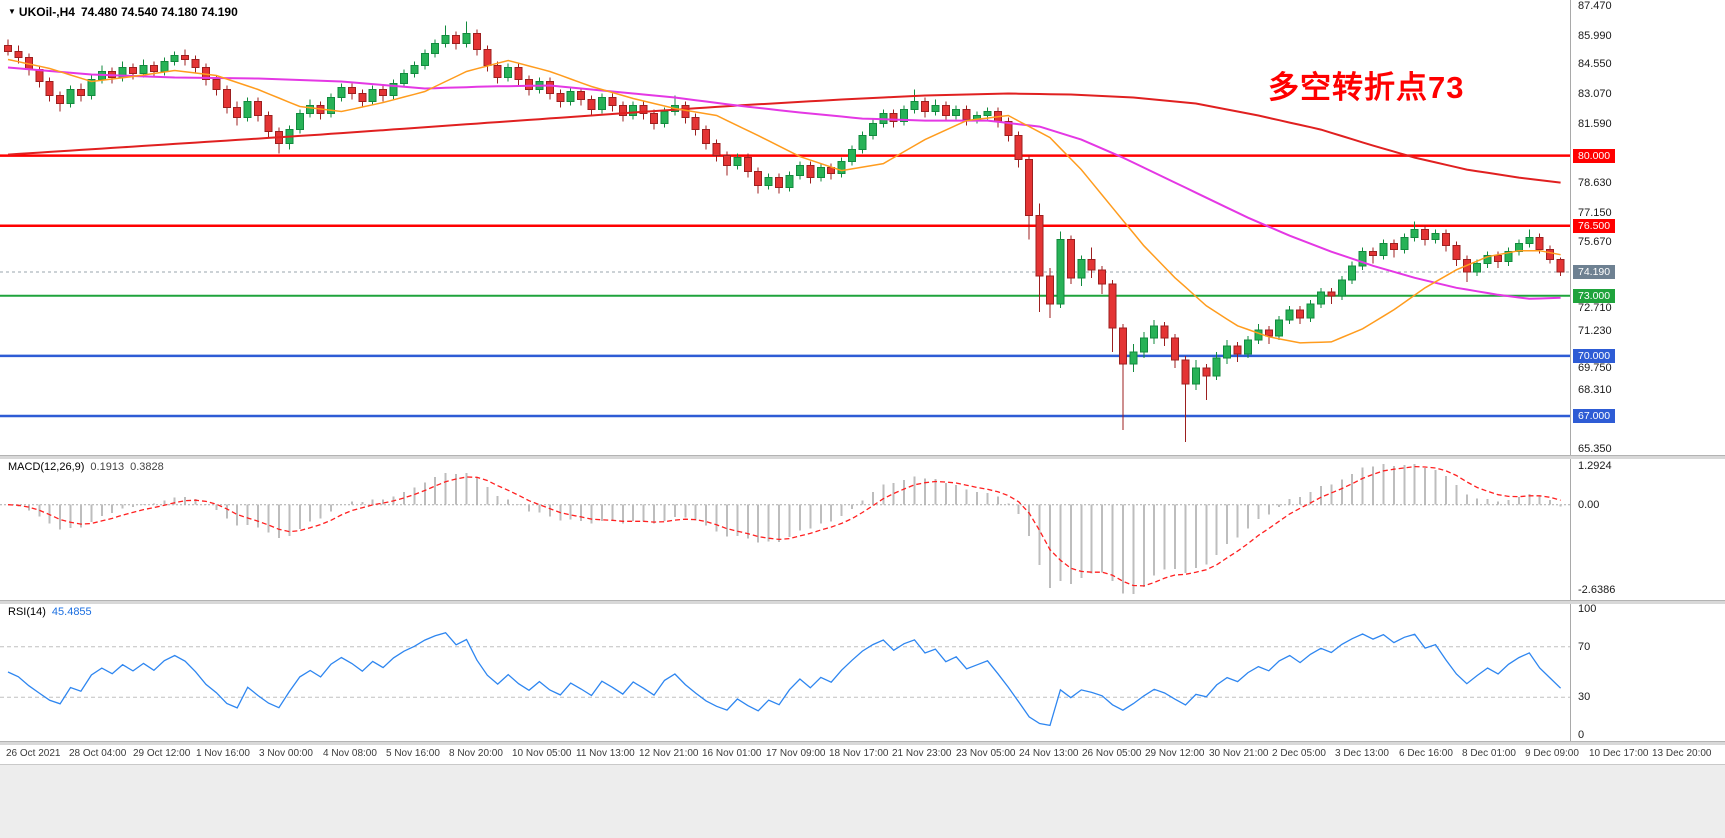 The image size is (1725, 838). Describe the element at coordinates (1552, 753) in the screenshot. I see `time-label: 9 Dec 09:00` at that location.